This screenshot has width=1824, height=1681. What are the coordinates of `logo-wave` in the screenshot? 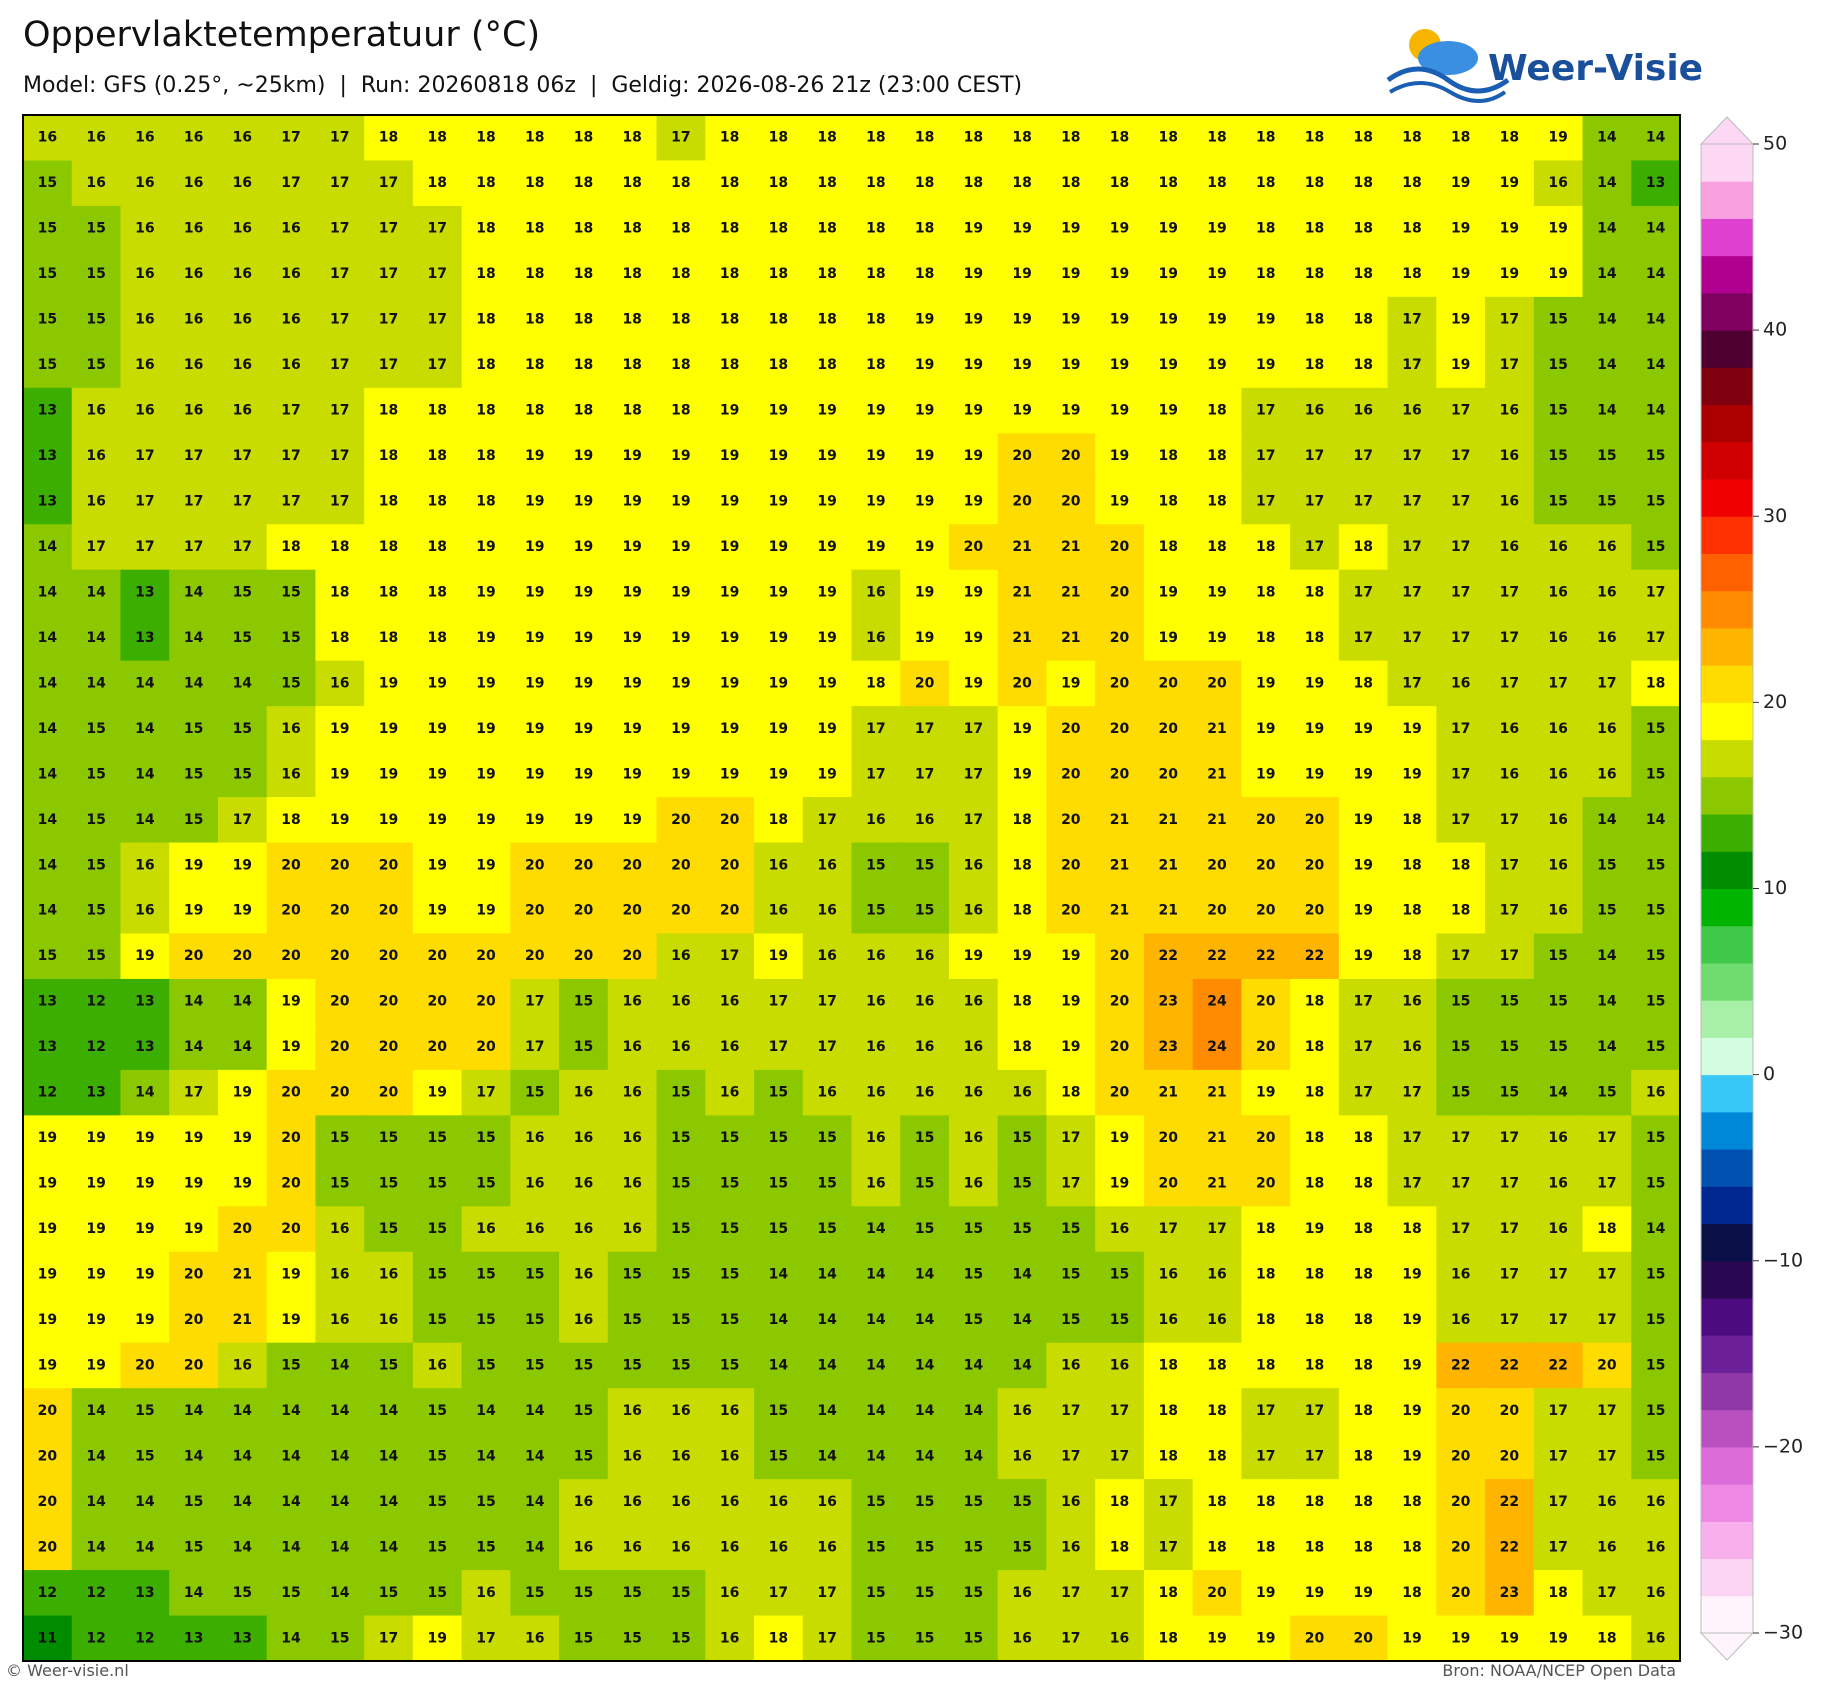 It's located at (1447, 92).